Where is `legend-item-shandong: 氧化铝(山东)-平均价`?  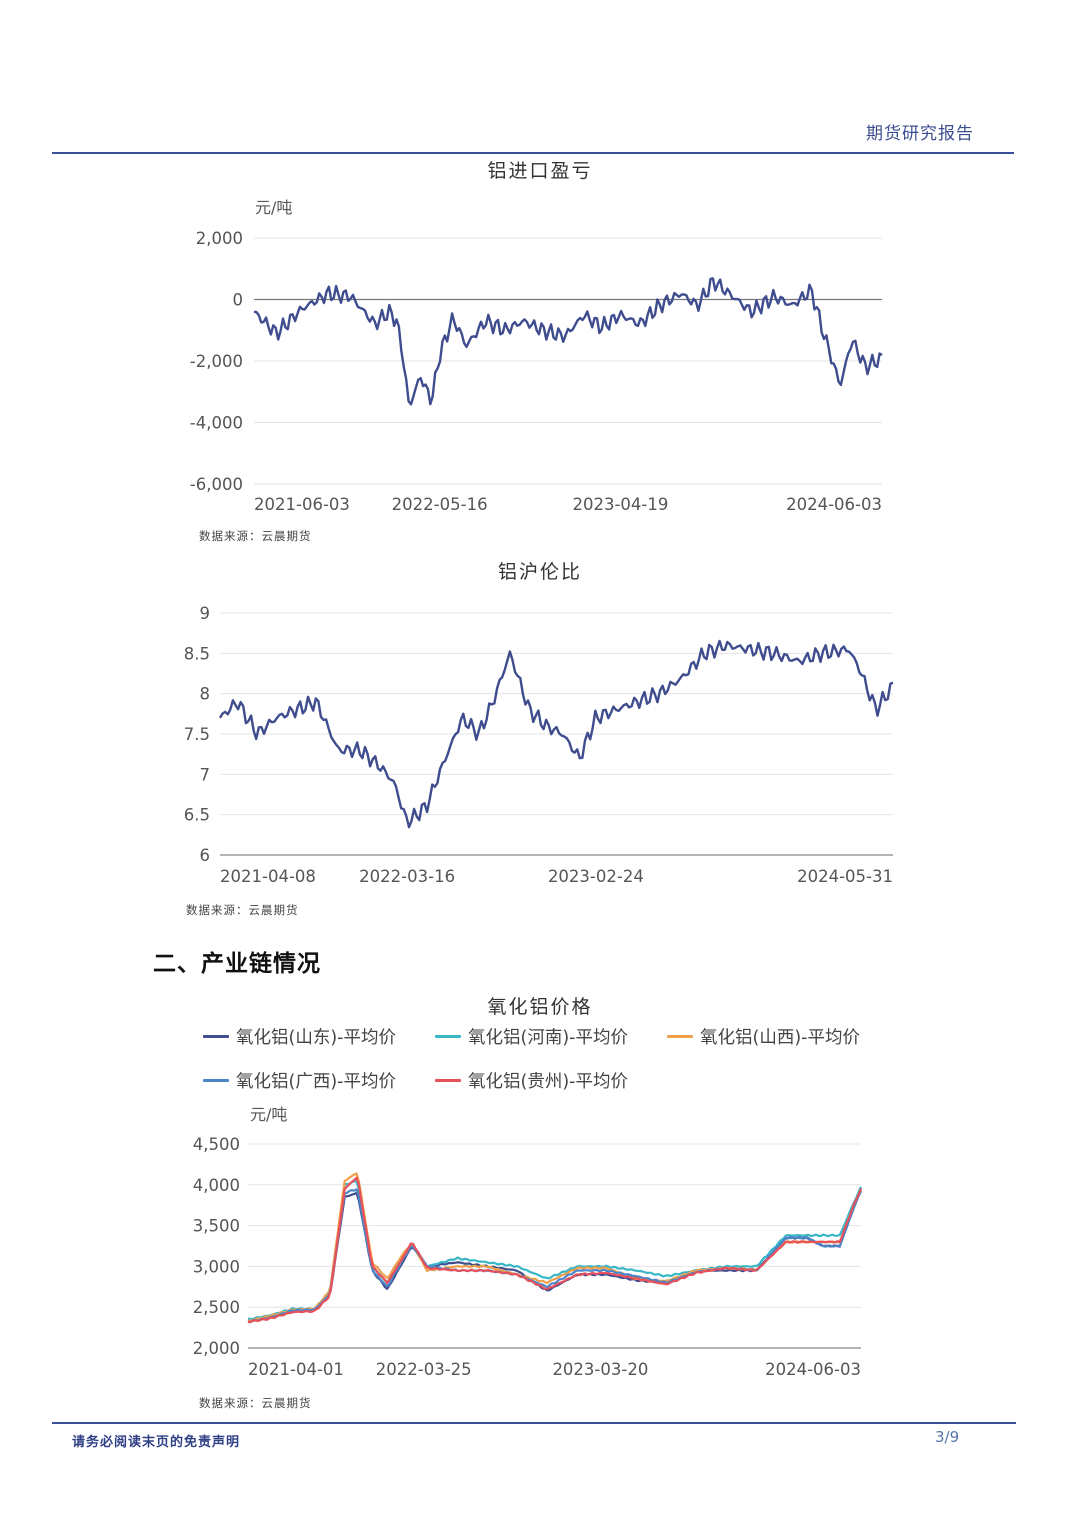
legend-item-shandong: 氧化铝(山东)-平均价 is located at coordinates (299, 1036).